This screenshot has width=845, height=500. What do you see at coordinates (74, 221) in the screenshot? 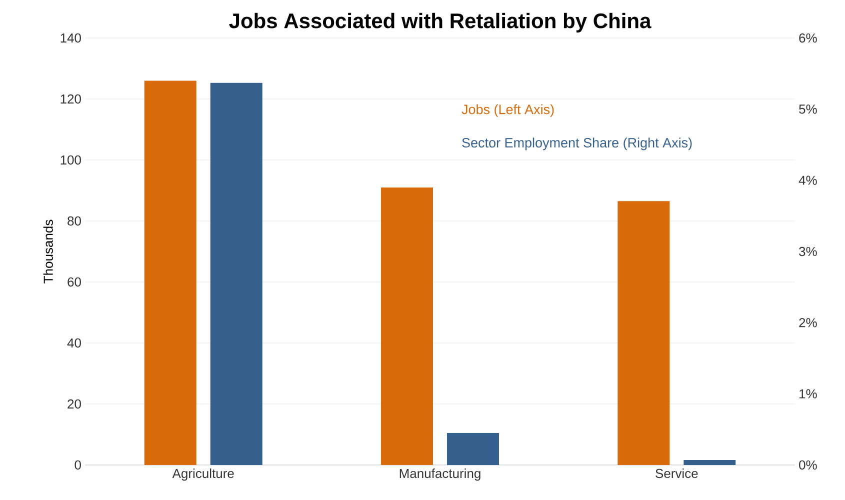
I see `y-tick-label: 80` at bounding box center [74, 221].